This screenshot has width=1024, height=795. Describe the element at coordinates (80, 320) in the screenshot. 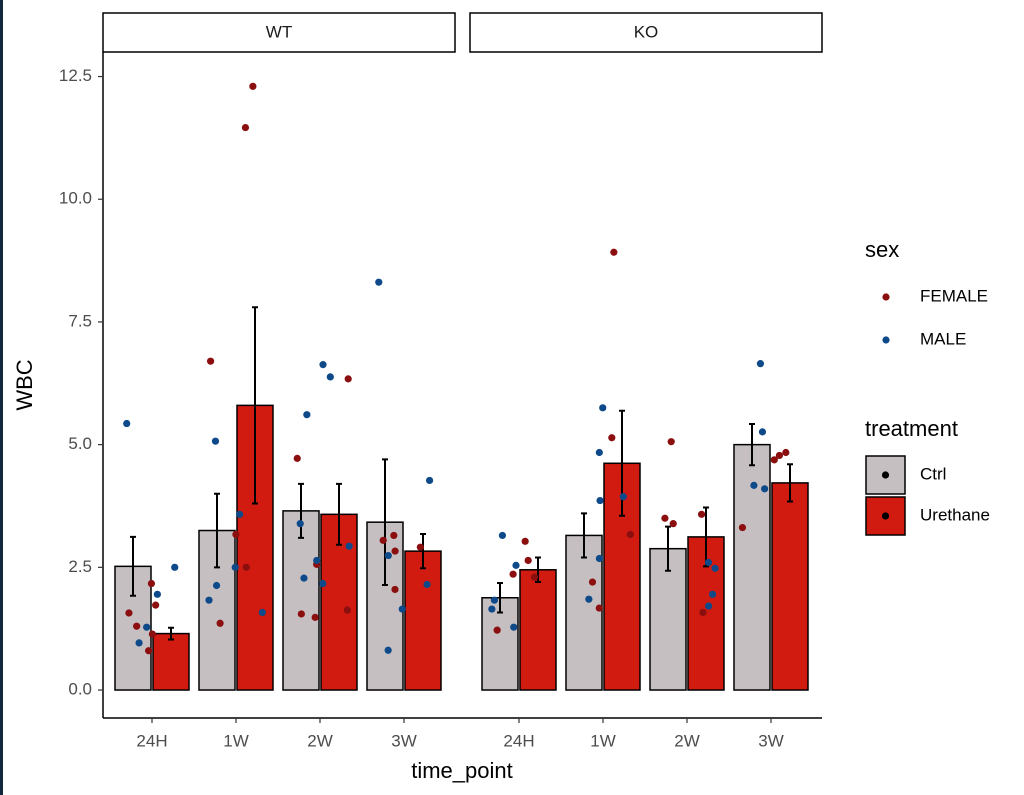

I see `y-tick-label: 7.5` at that location.